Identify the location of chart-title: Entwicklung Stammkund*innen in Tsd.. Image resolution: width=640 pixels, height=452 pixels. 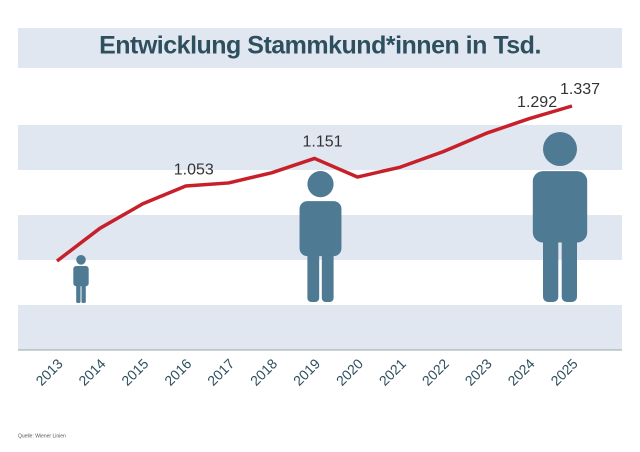
(320, 46).